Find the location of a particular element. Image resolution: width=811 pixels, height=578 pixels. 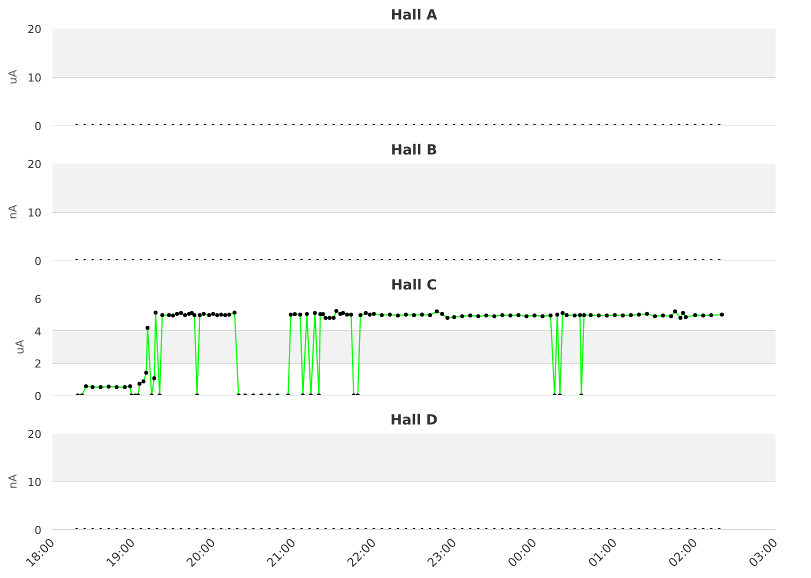

y-tick-label: 4 is located at coordinates (38, 331).